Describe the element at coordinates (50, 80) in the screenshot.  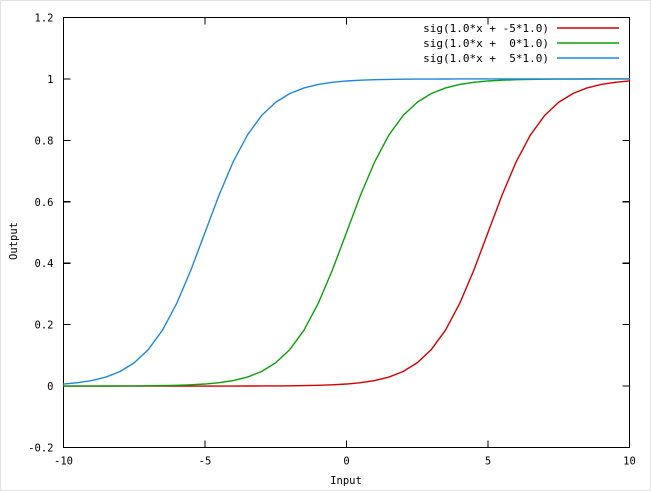
I see `y-tick-label: 1` at that location.